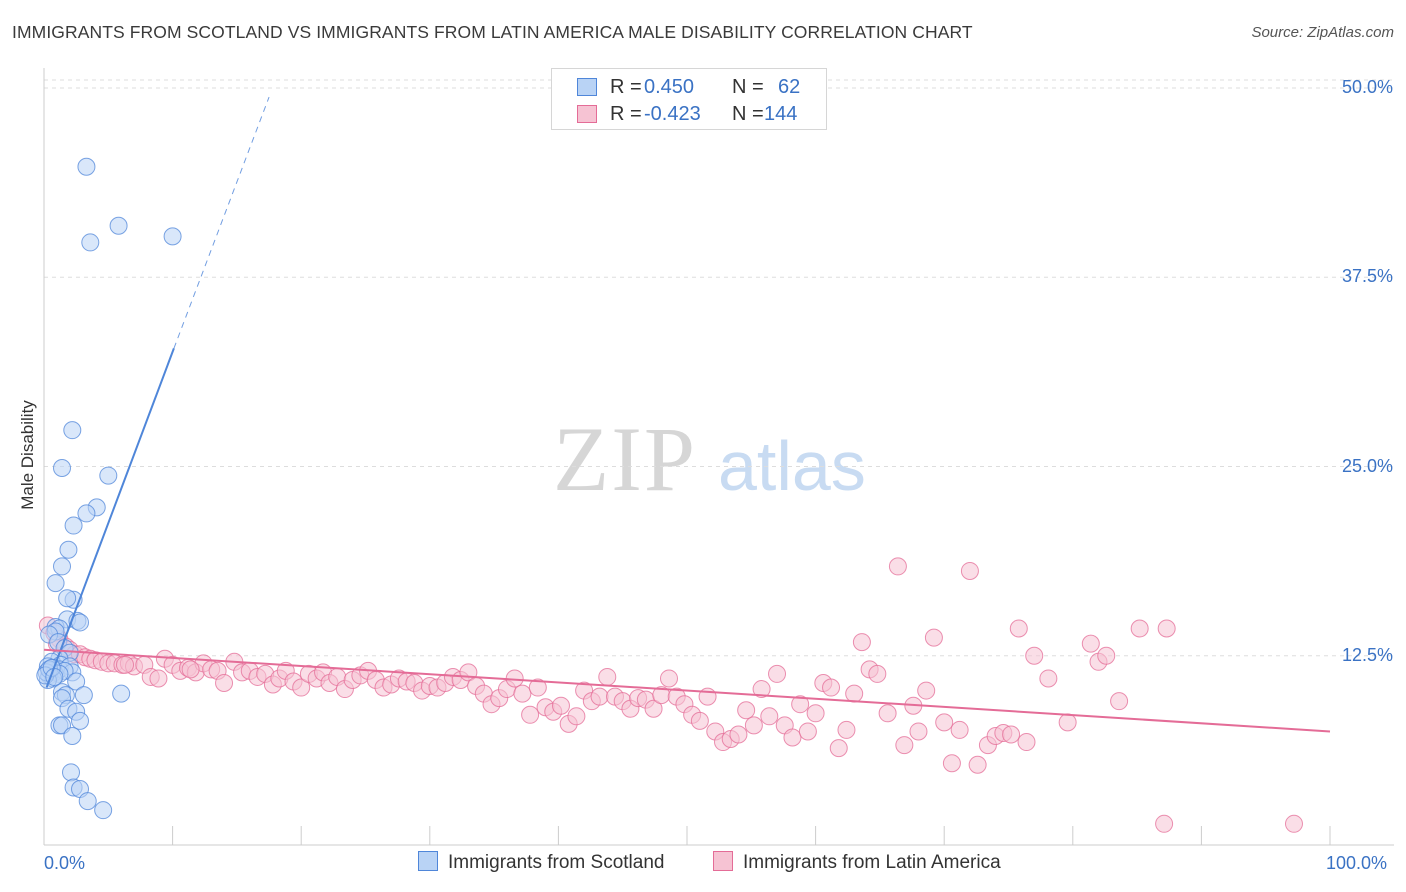 This screenshot has height=892, width=1406. Describe the element at coordinates (687, 690) in the screenshot. I see `latin-america-trend-line` at that location.